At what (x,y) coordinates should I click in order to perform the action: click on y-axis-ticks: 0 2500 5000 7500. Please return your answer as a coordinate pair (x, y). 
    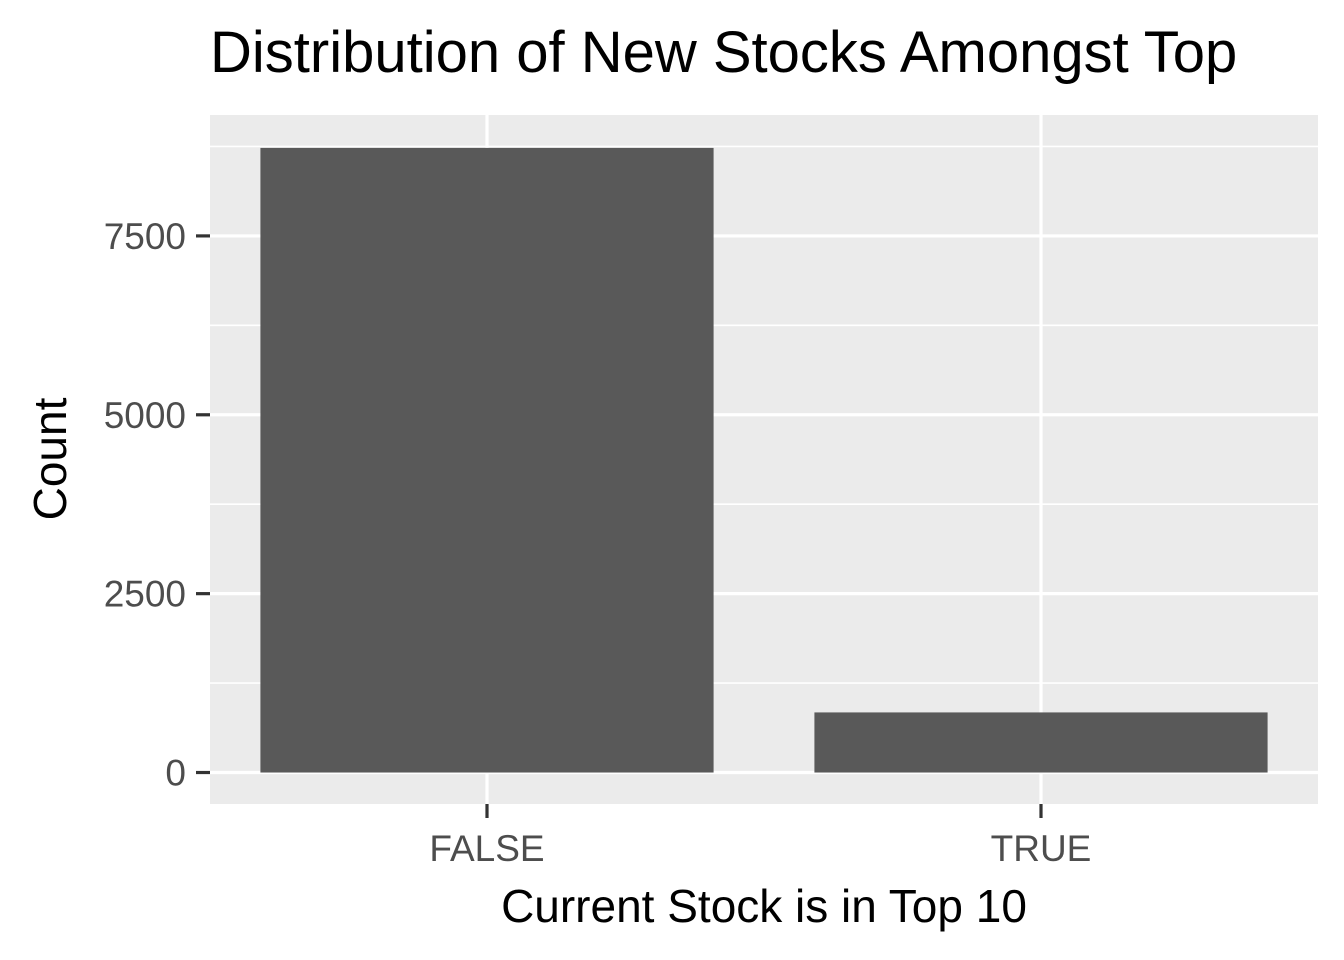
    Looking at the image, I should click on (157, 505).